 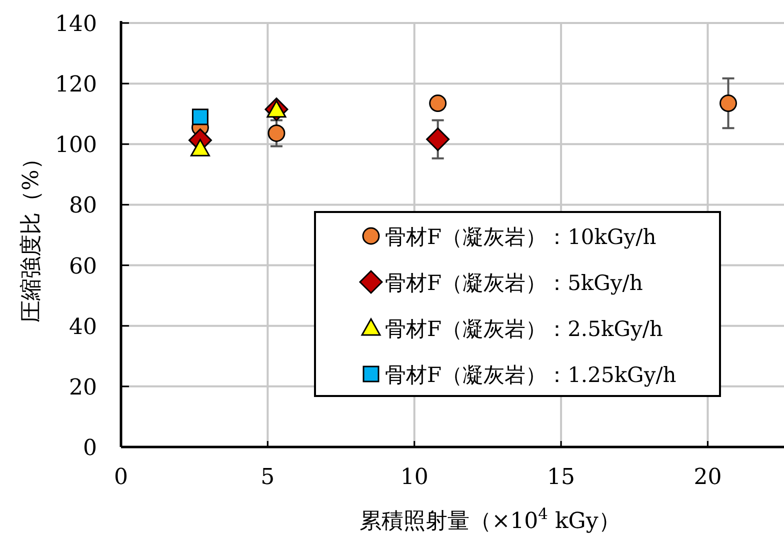 I want to click on x-tick-label: 15, so click(x=561, y=477).